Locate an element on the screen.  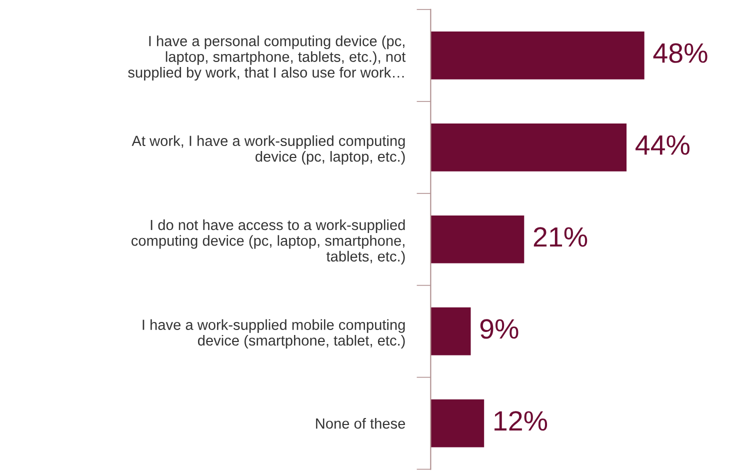
y-tick-label: I do not have access to a work-supplied computing device (pc, laptop, smartphone, tablets, etc.) is located at coordinates (268, 241).